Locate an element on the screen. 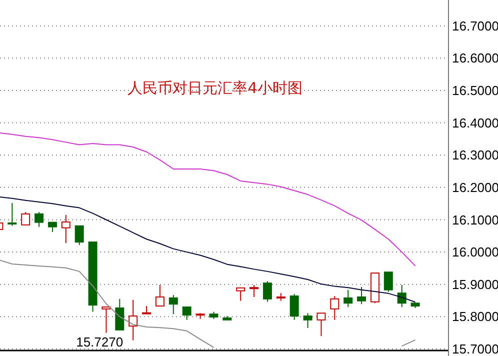 This screenshot has height=356, width=498. annotation: 15.7270 is located at coordinates (100, 342).